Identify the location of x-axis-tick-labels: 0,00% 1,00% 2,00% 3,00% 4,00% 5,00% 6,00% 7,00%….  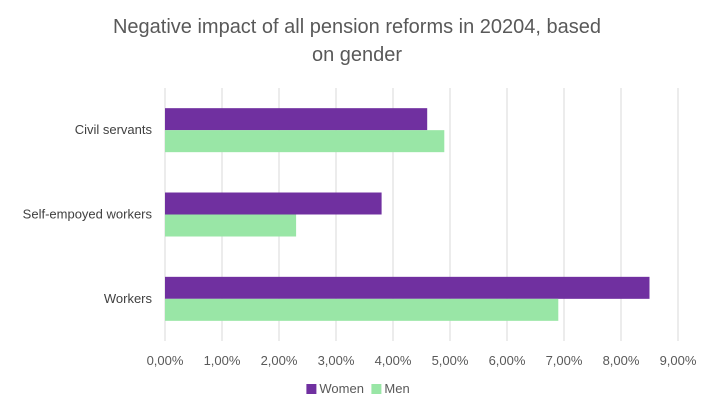
(422, 360).